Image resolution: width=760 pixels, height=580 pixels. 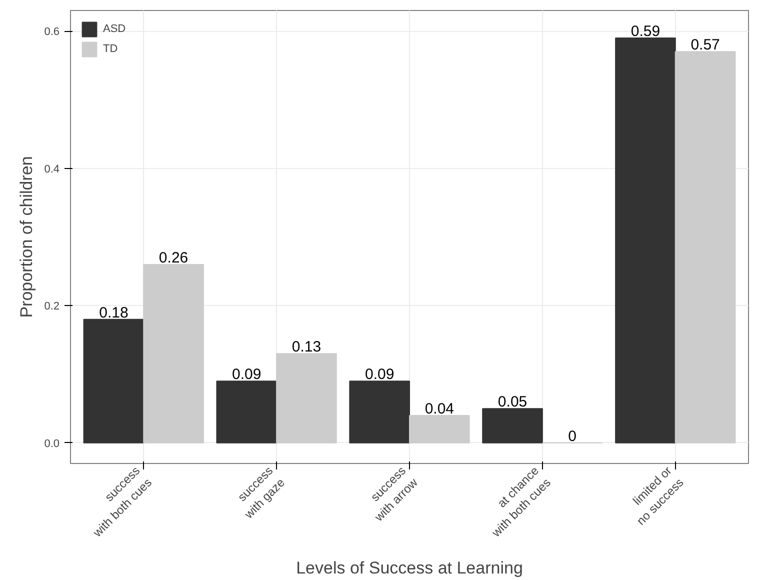 I want to click on y-tick-label: 0.4, so click(x=52, y=169).